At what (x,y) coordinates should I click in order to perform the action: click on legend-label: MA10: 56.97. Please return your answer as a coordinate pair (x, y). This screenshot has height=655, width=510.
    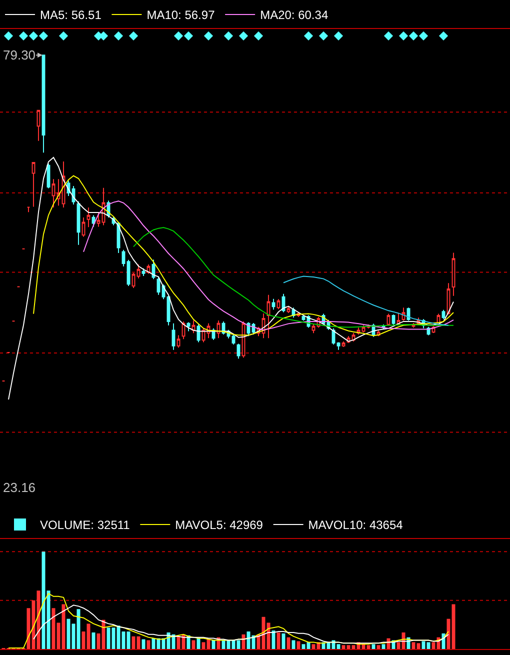
    Looking at the image, I should click on (181, 15).